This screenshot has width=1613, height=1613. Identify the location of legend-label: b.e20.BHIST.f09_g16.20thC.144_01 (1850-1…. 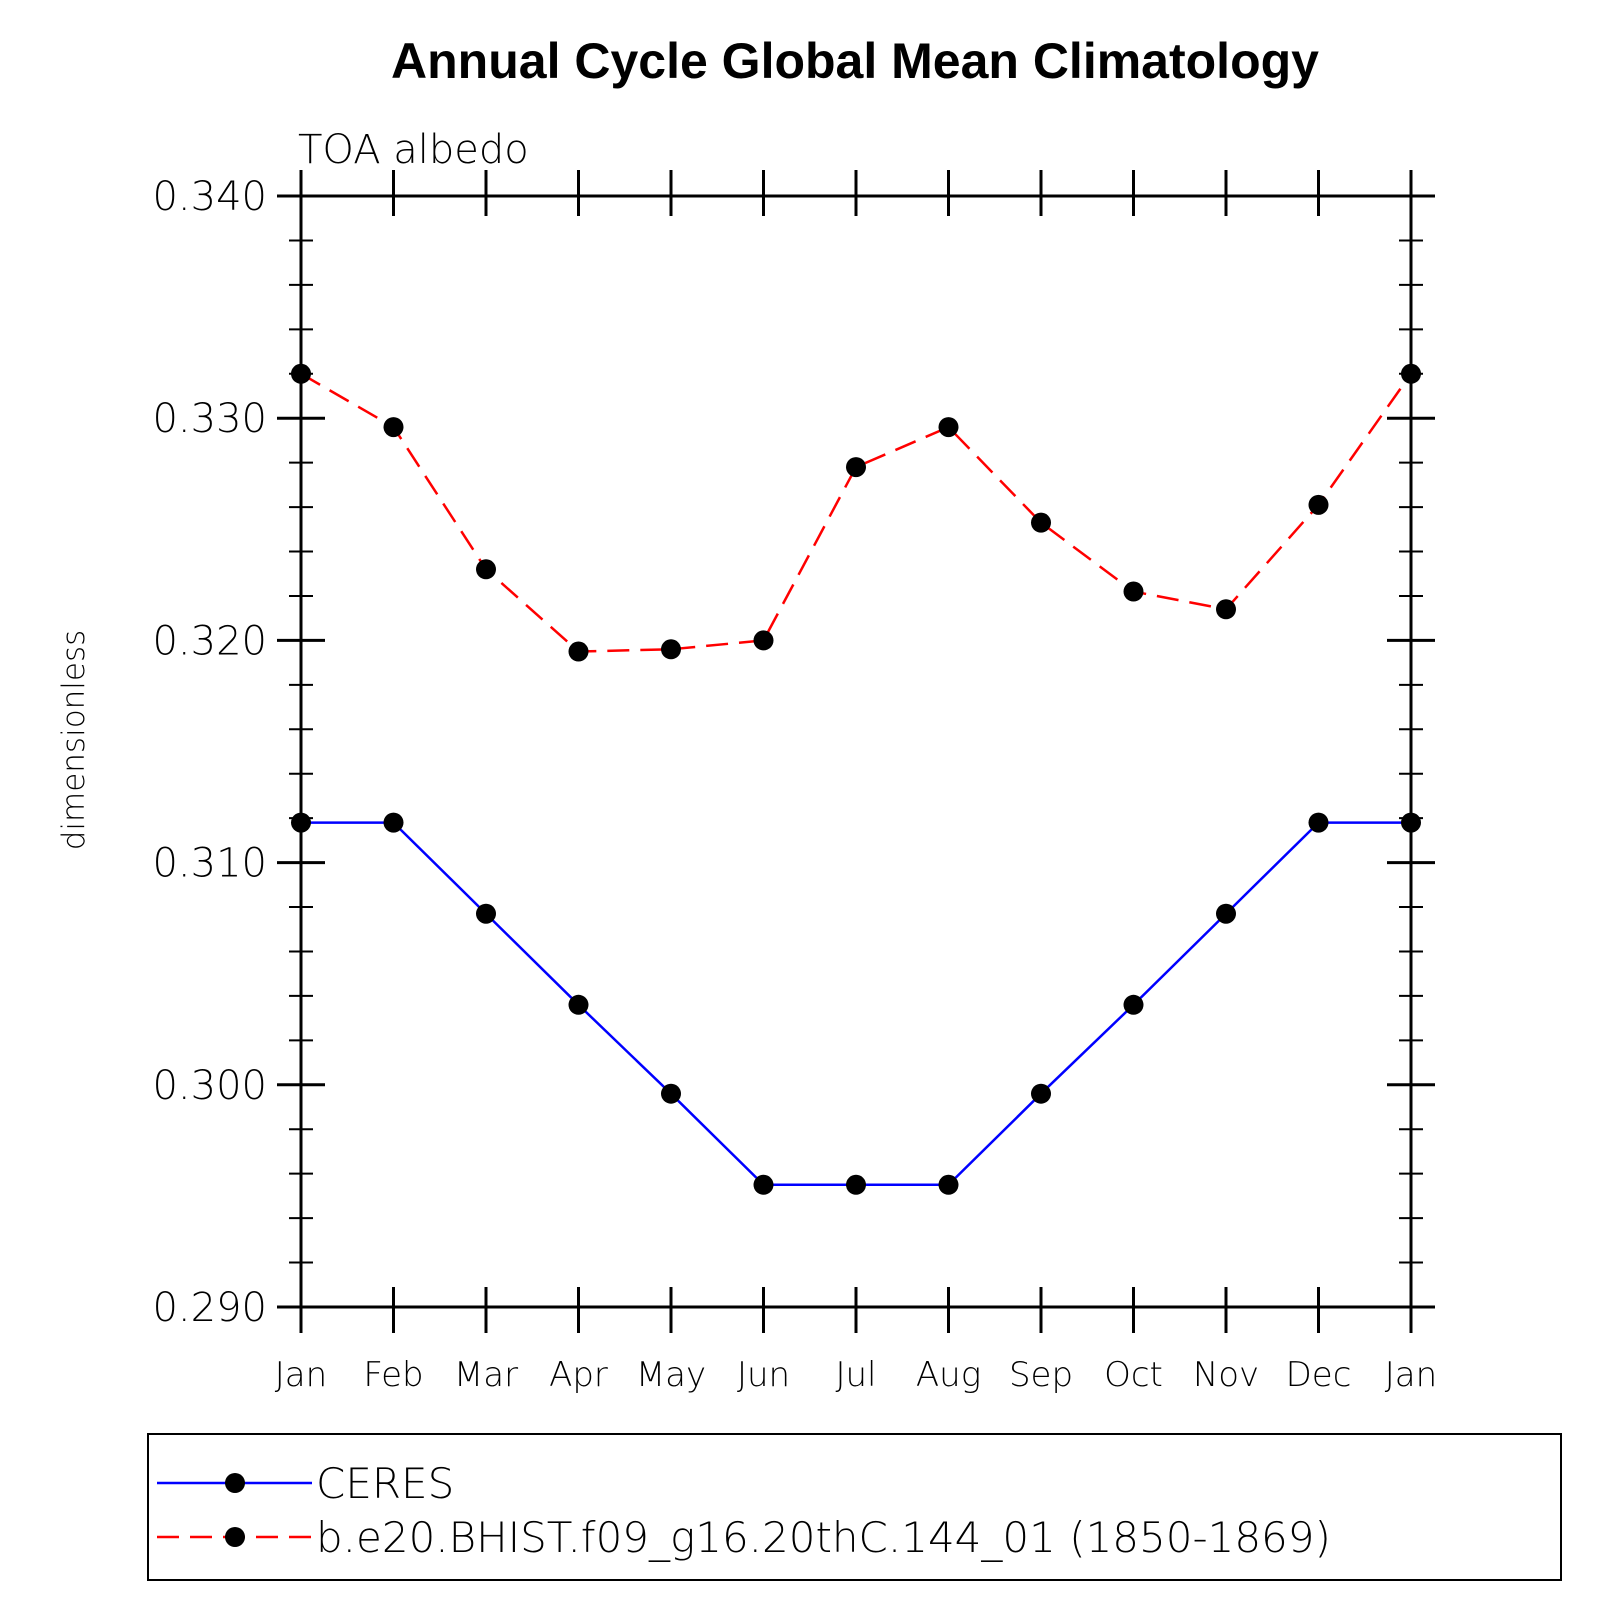
(823, 1537).